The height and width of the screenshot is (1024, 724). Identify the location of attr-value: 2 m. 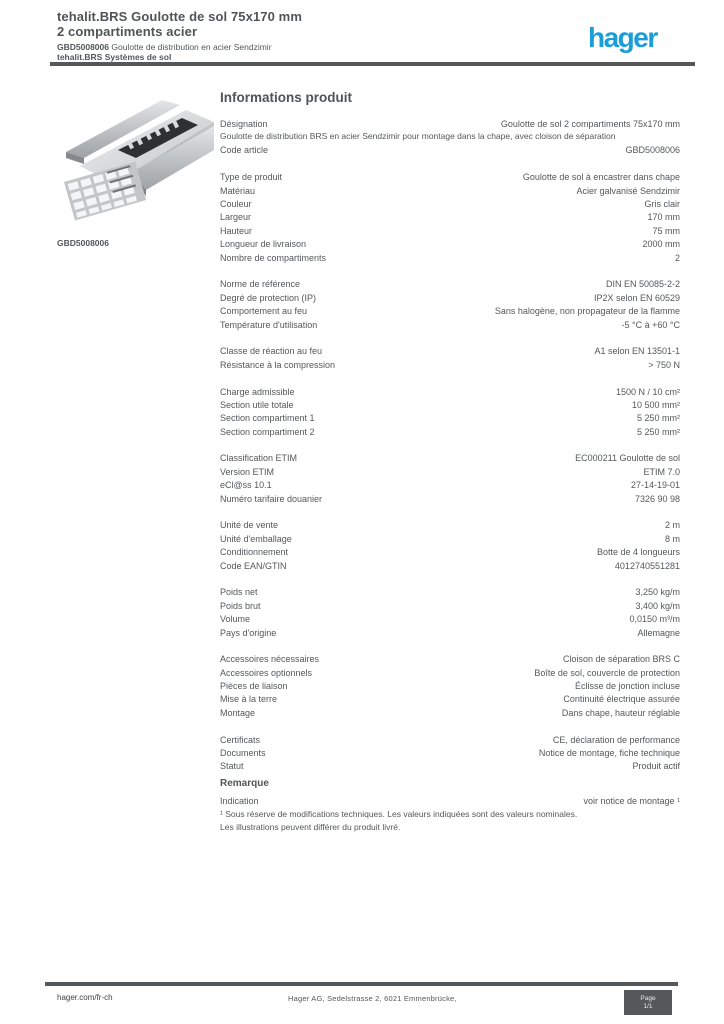
(672, 525).